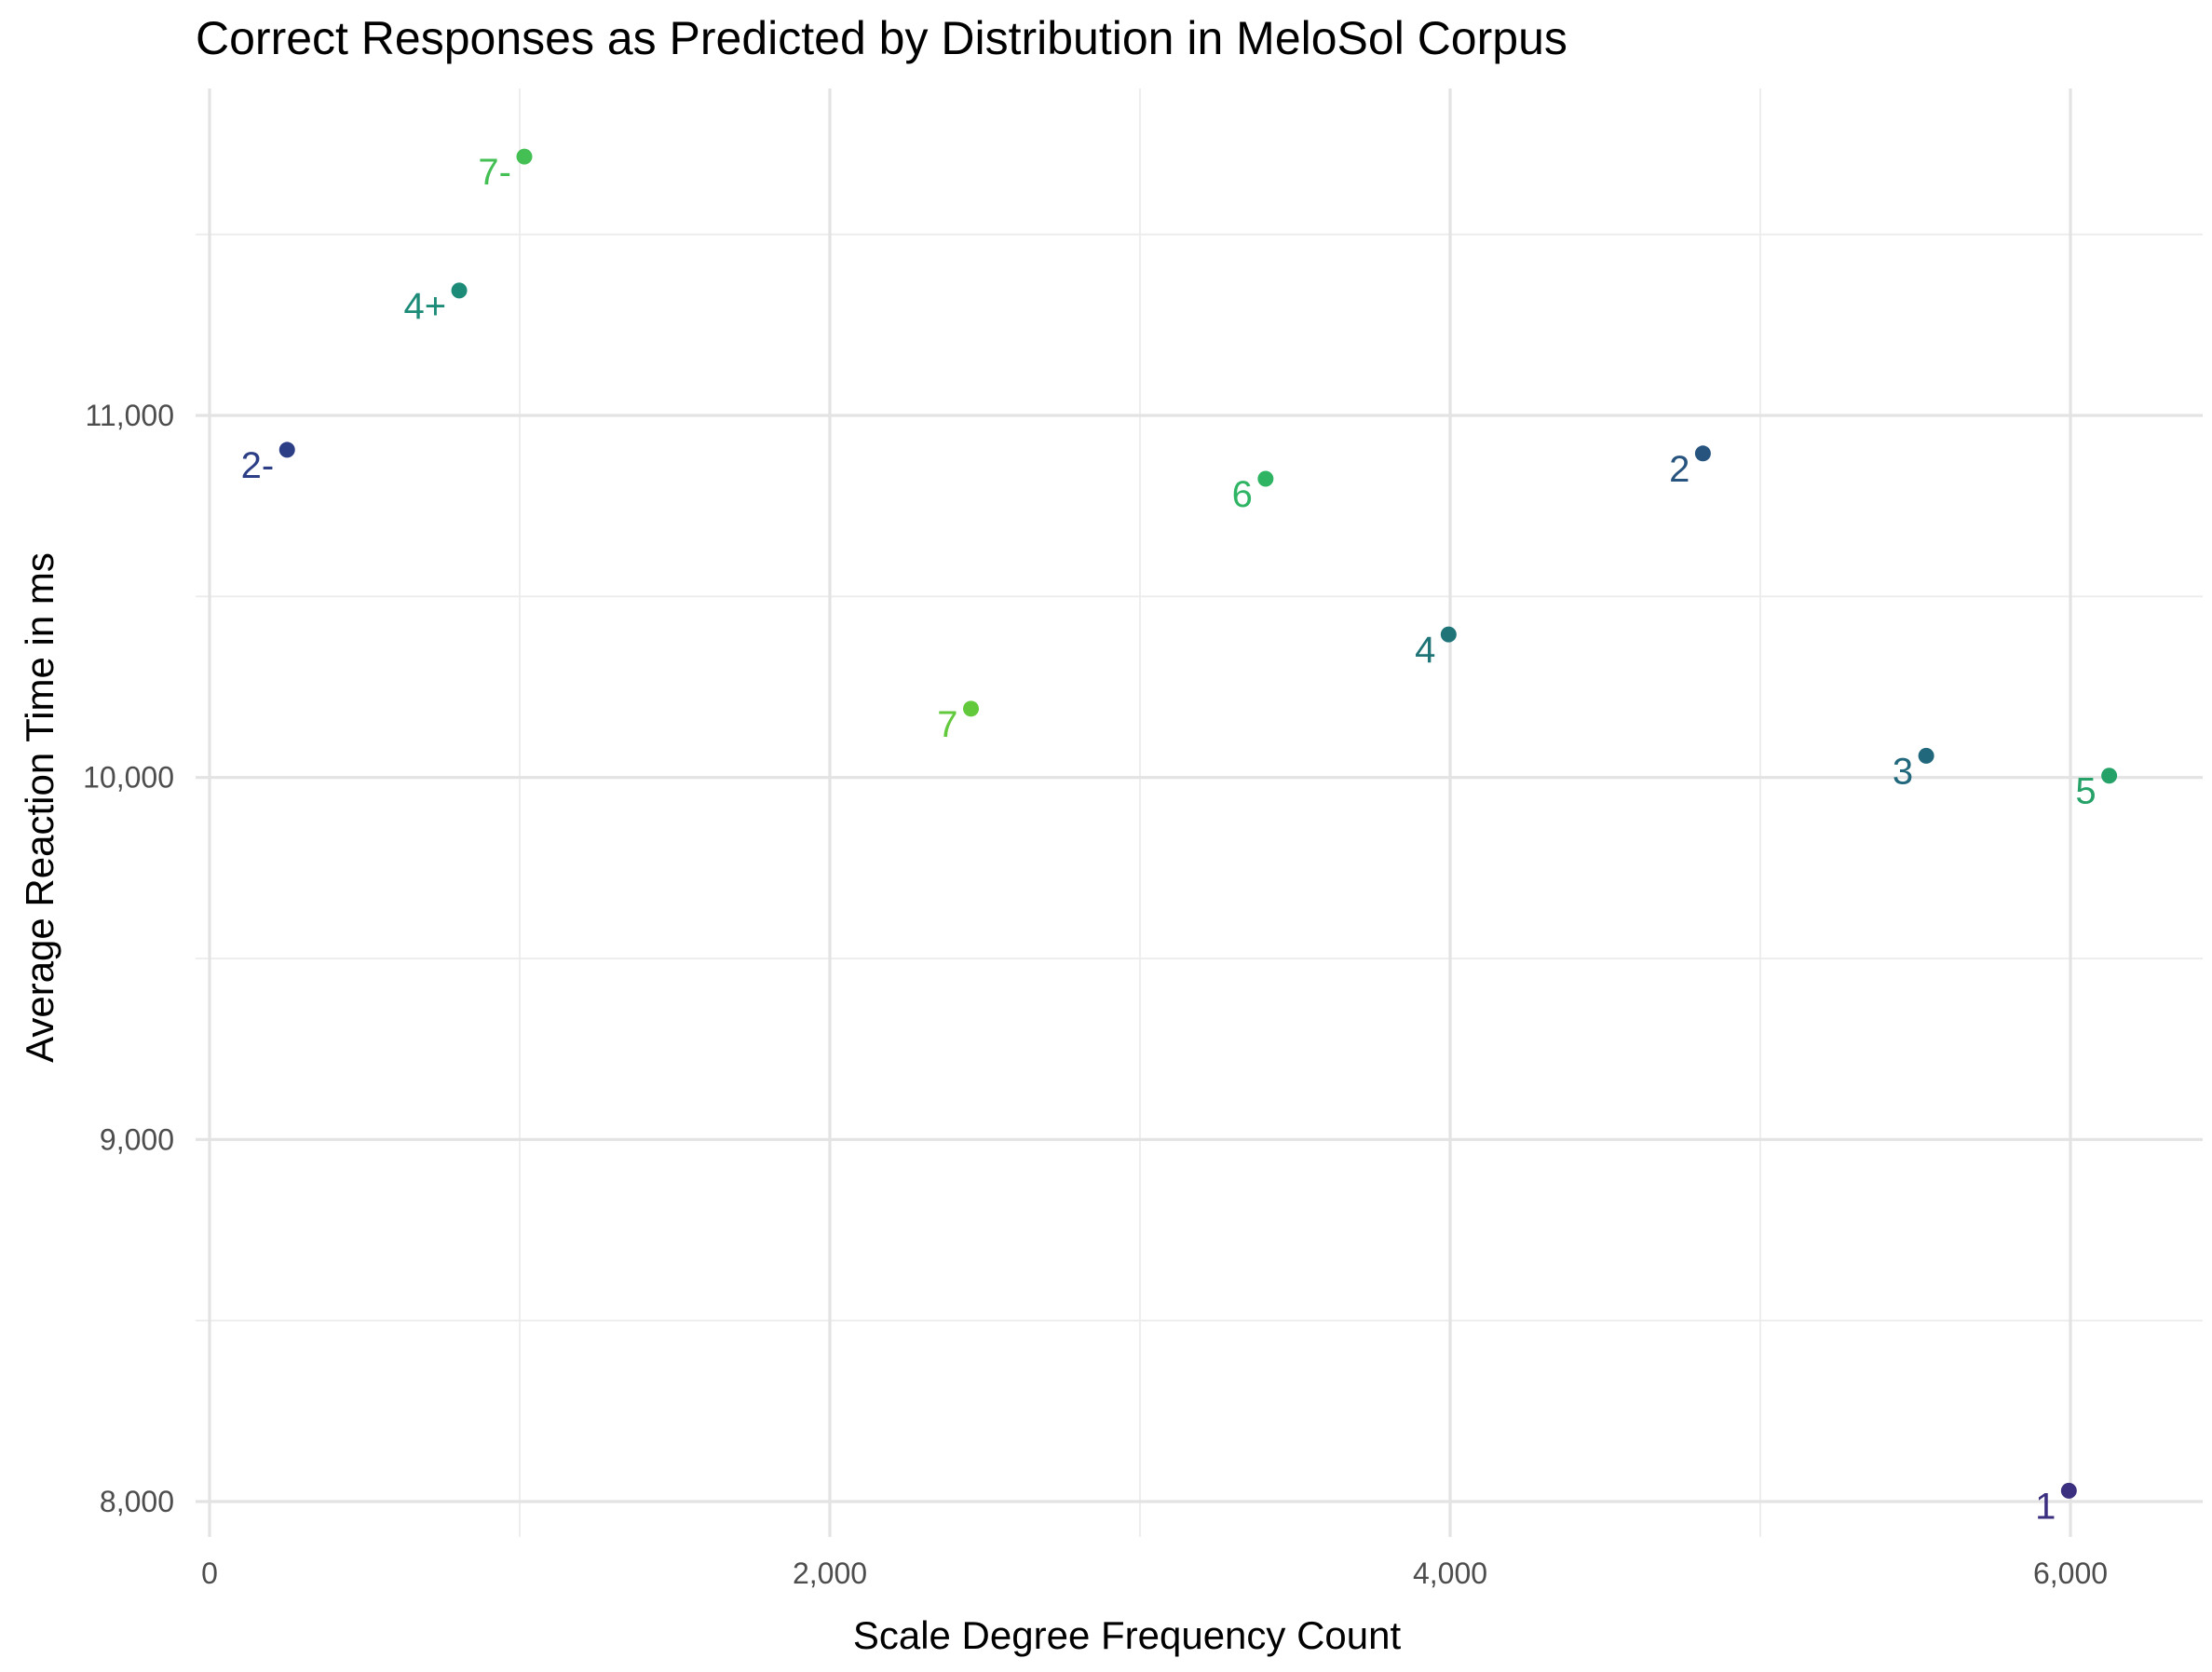 The height and width of the screenshot is (1672, 2212). I want to click on y-tick-label: 8,000, so click(137, 1501).